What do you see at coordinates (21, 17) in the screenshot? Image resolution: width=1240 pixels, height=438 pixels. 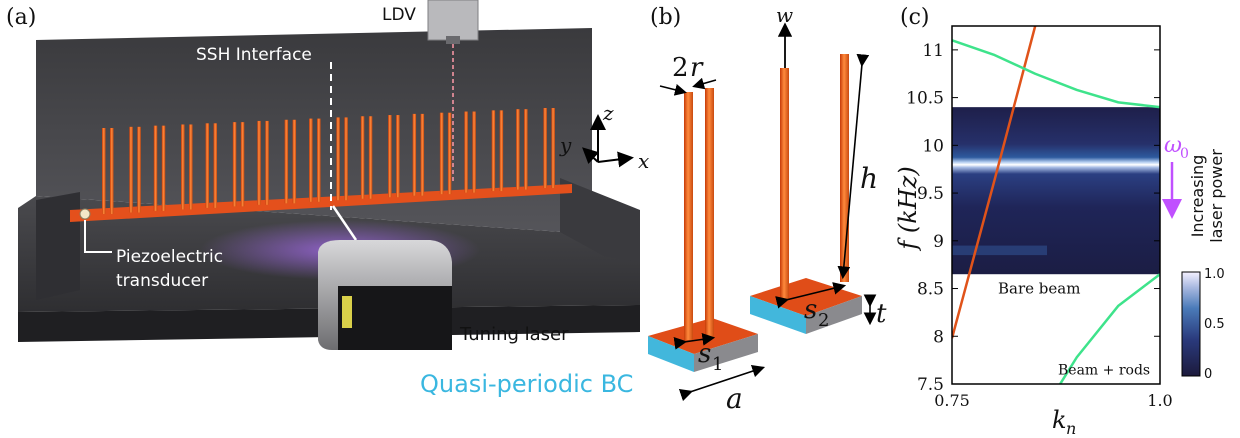 I see `panel-a-label: (a)` at bounding box center [21, 17].